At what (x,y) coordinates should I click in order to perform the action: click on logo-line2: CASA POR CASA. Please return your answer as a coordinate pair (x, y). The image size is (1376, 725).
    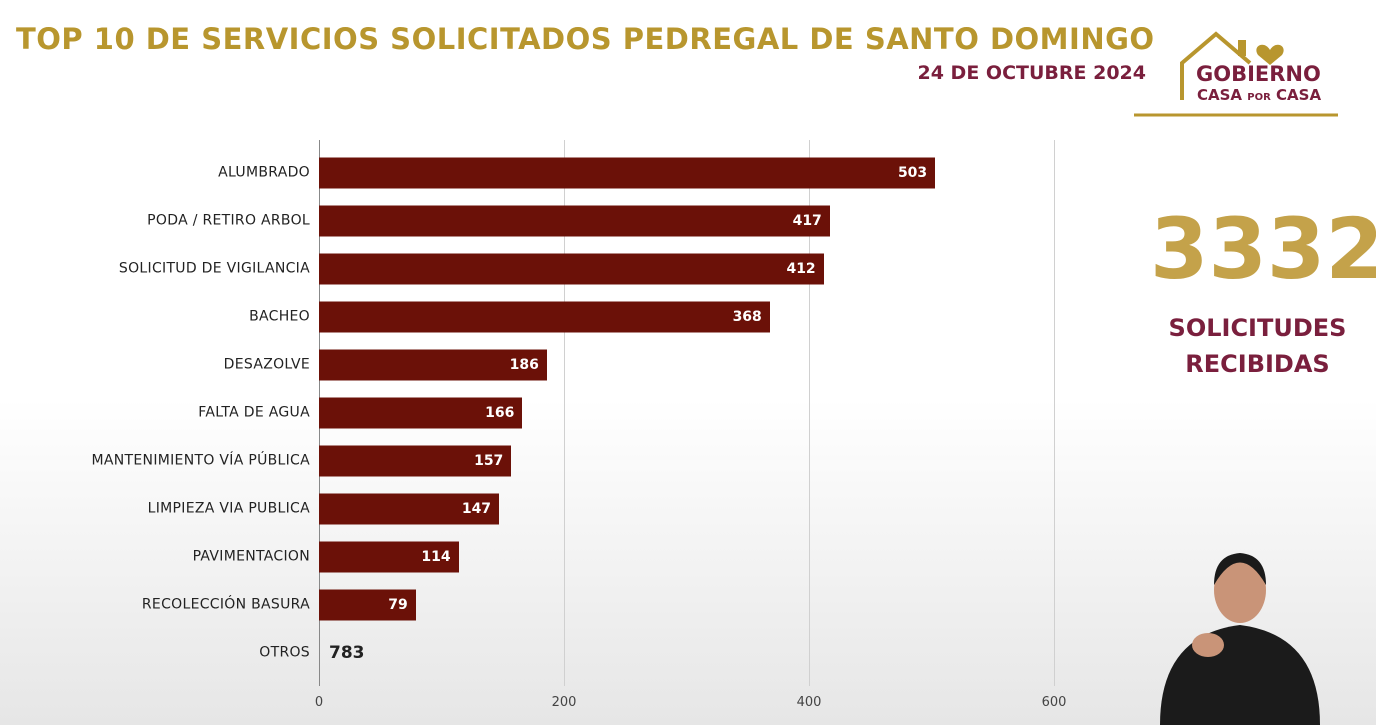
    Looking at the image, I should click on (1259, 95).